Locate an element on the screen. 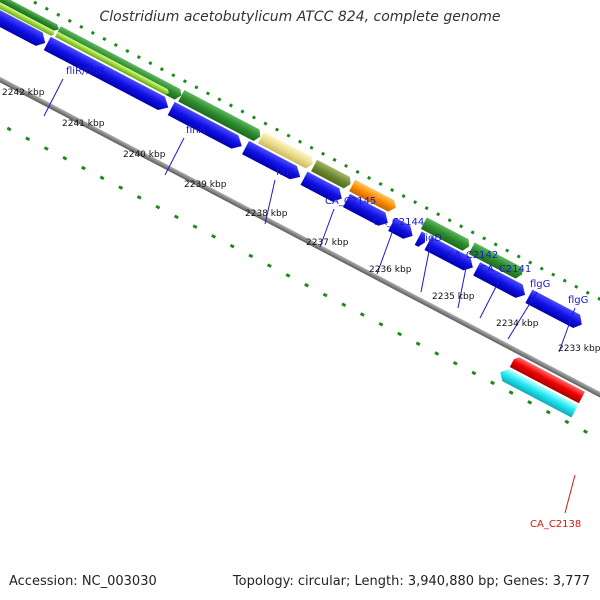  feature-flhF is located at coordinates (220, 116).